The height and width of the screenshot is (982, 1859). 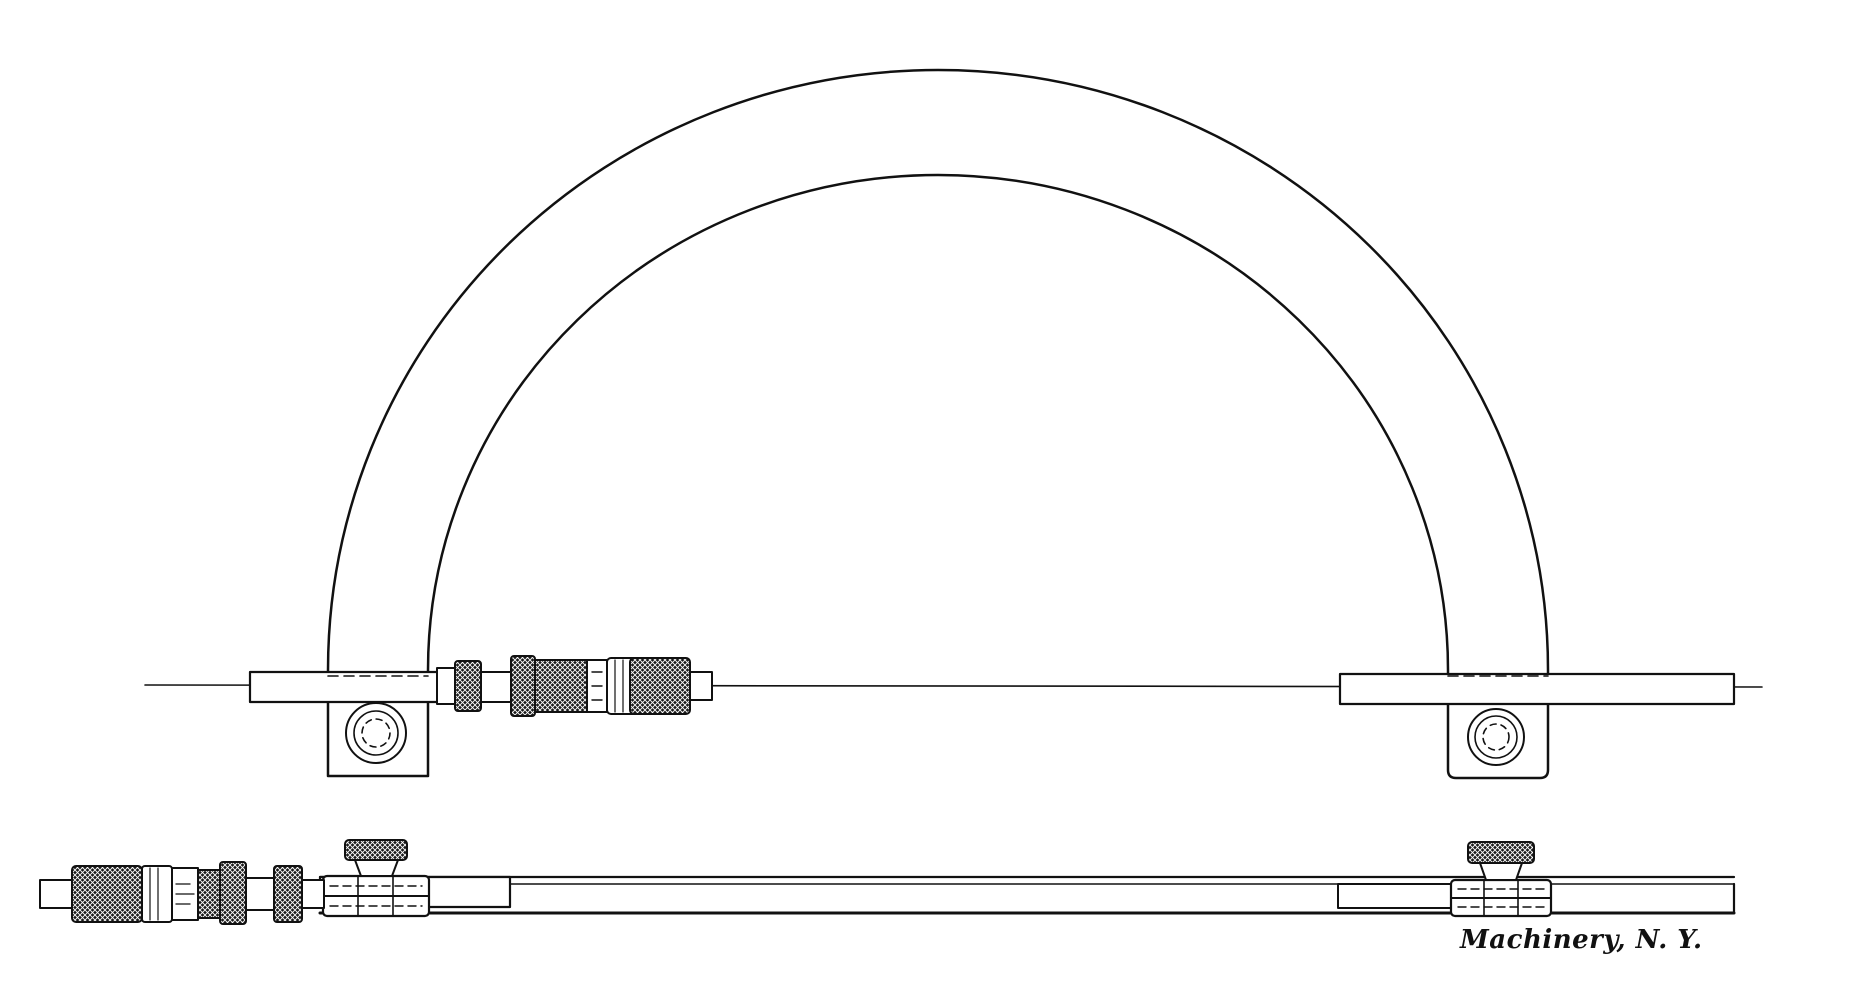 I want to click on publisher-credit: Machinery, N. Y., so click(x=1581, y=940).